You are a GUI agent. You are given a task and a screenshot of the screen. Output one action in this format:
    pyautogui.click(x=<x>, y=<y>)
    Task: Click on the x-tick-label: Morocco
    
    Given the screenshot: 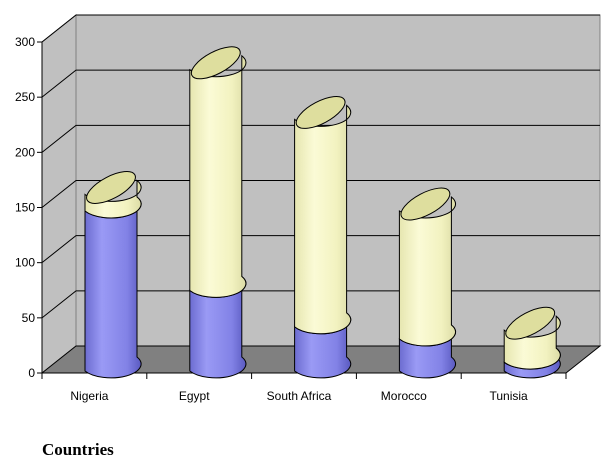 What is the action you would take?
    pyautogui.click(x=404, y=396)
    